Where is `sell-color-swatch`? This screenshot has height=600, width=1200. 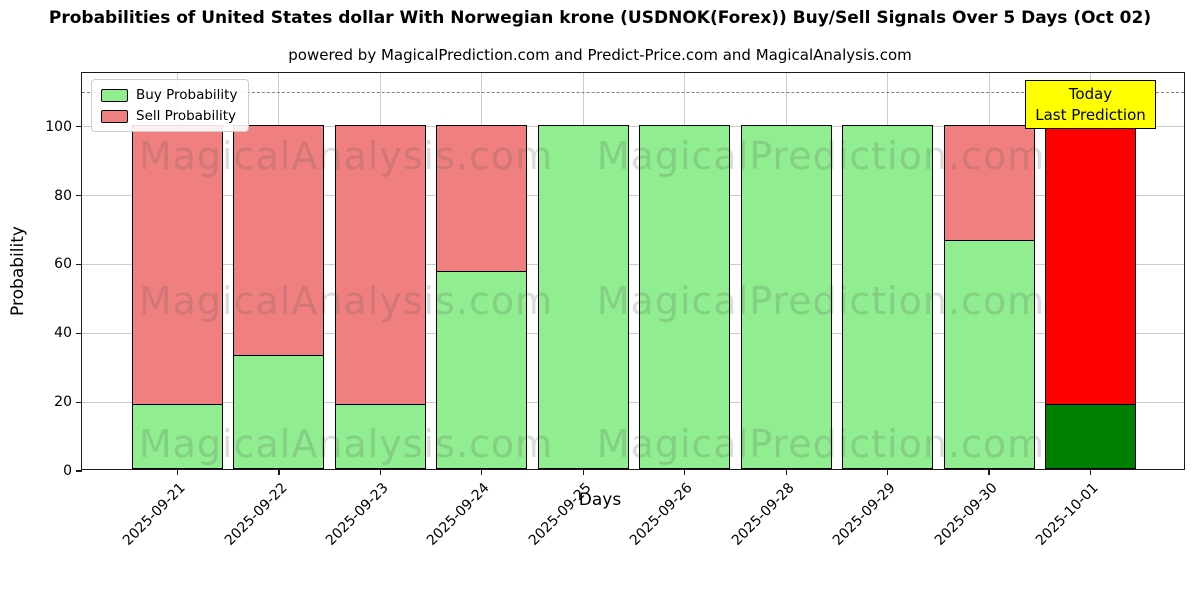
sell-color-swatch is located at coordinates (114, 116).